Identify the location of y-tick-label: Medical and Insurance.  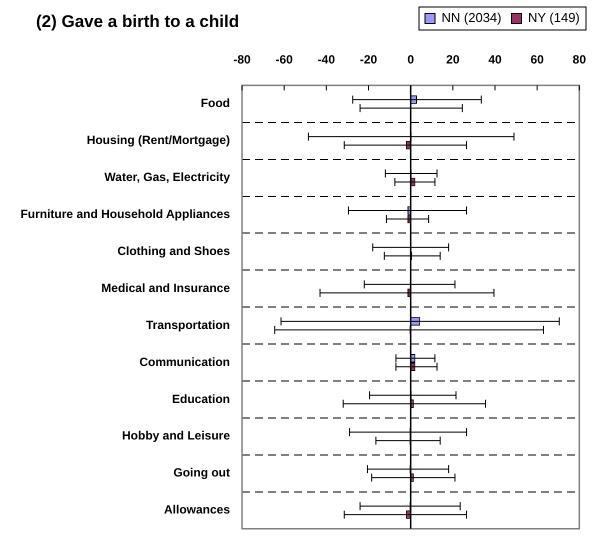
(165, 287).